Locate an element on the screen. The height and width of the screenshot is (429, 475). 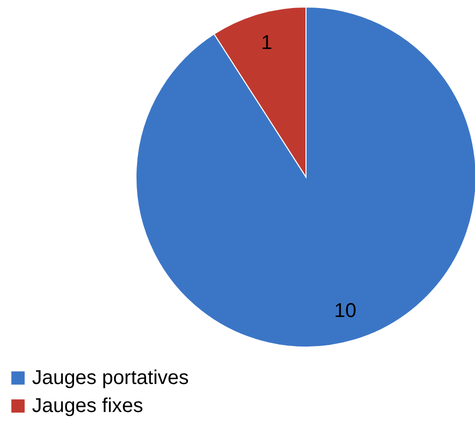
data-label: 10 is located at coordinates (345, 311).